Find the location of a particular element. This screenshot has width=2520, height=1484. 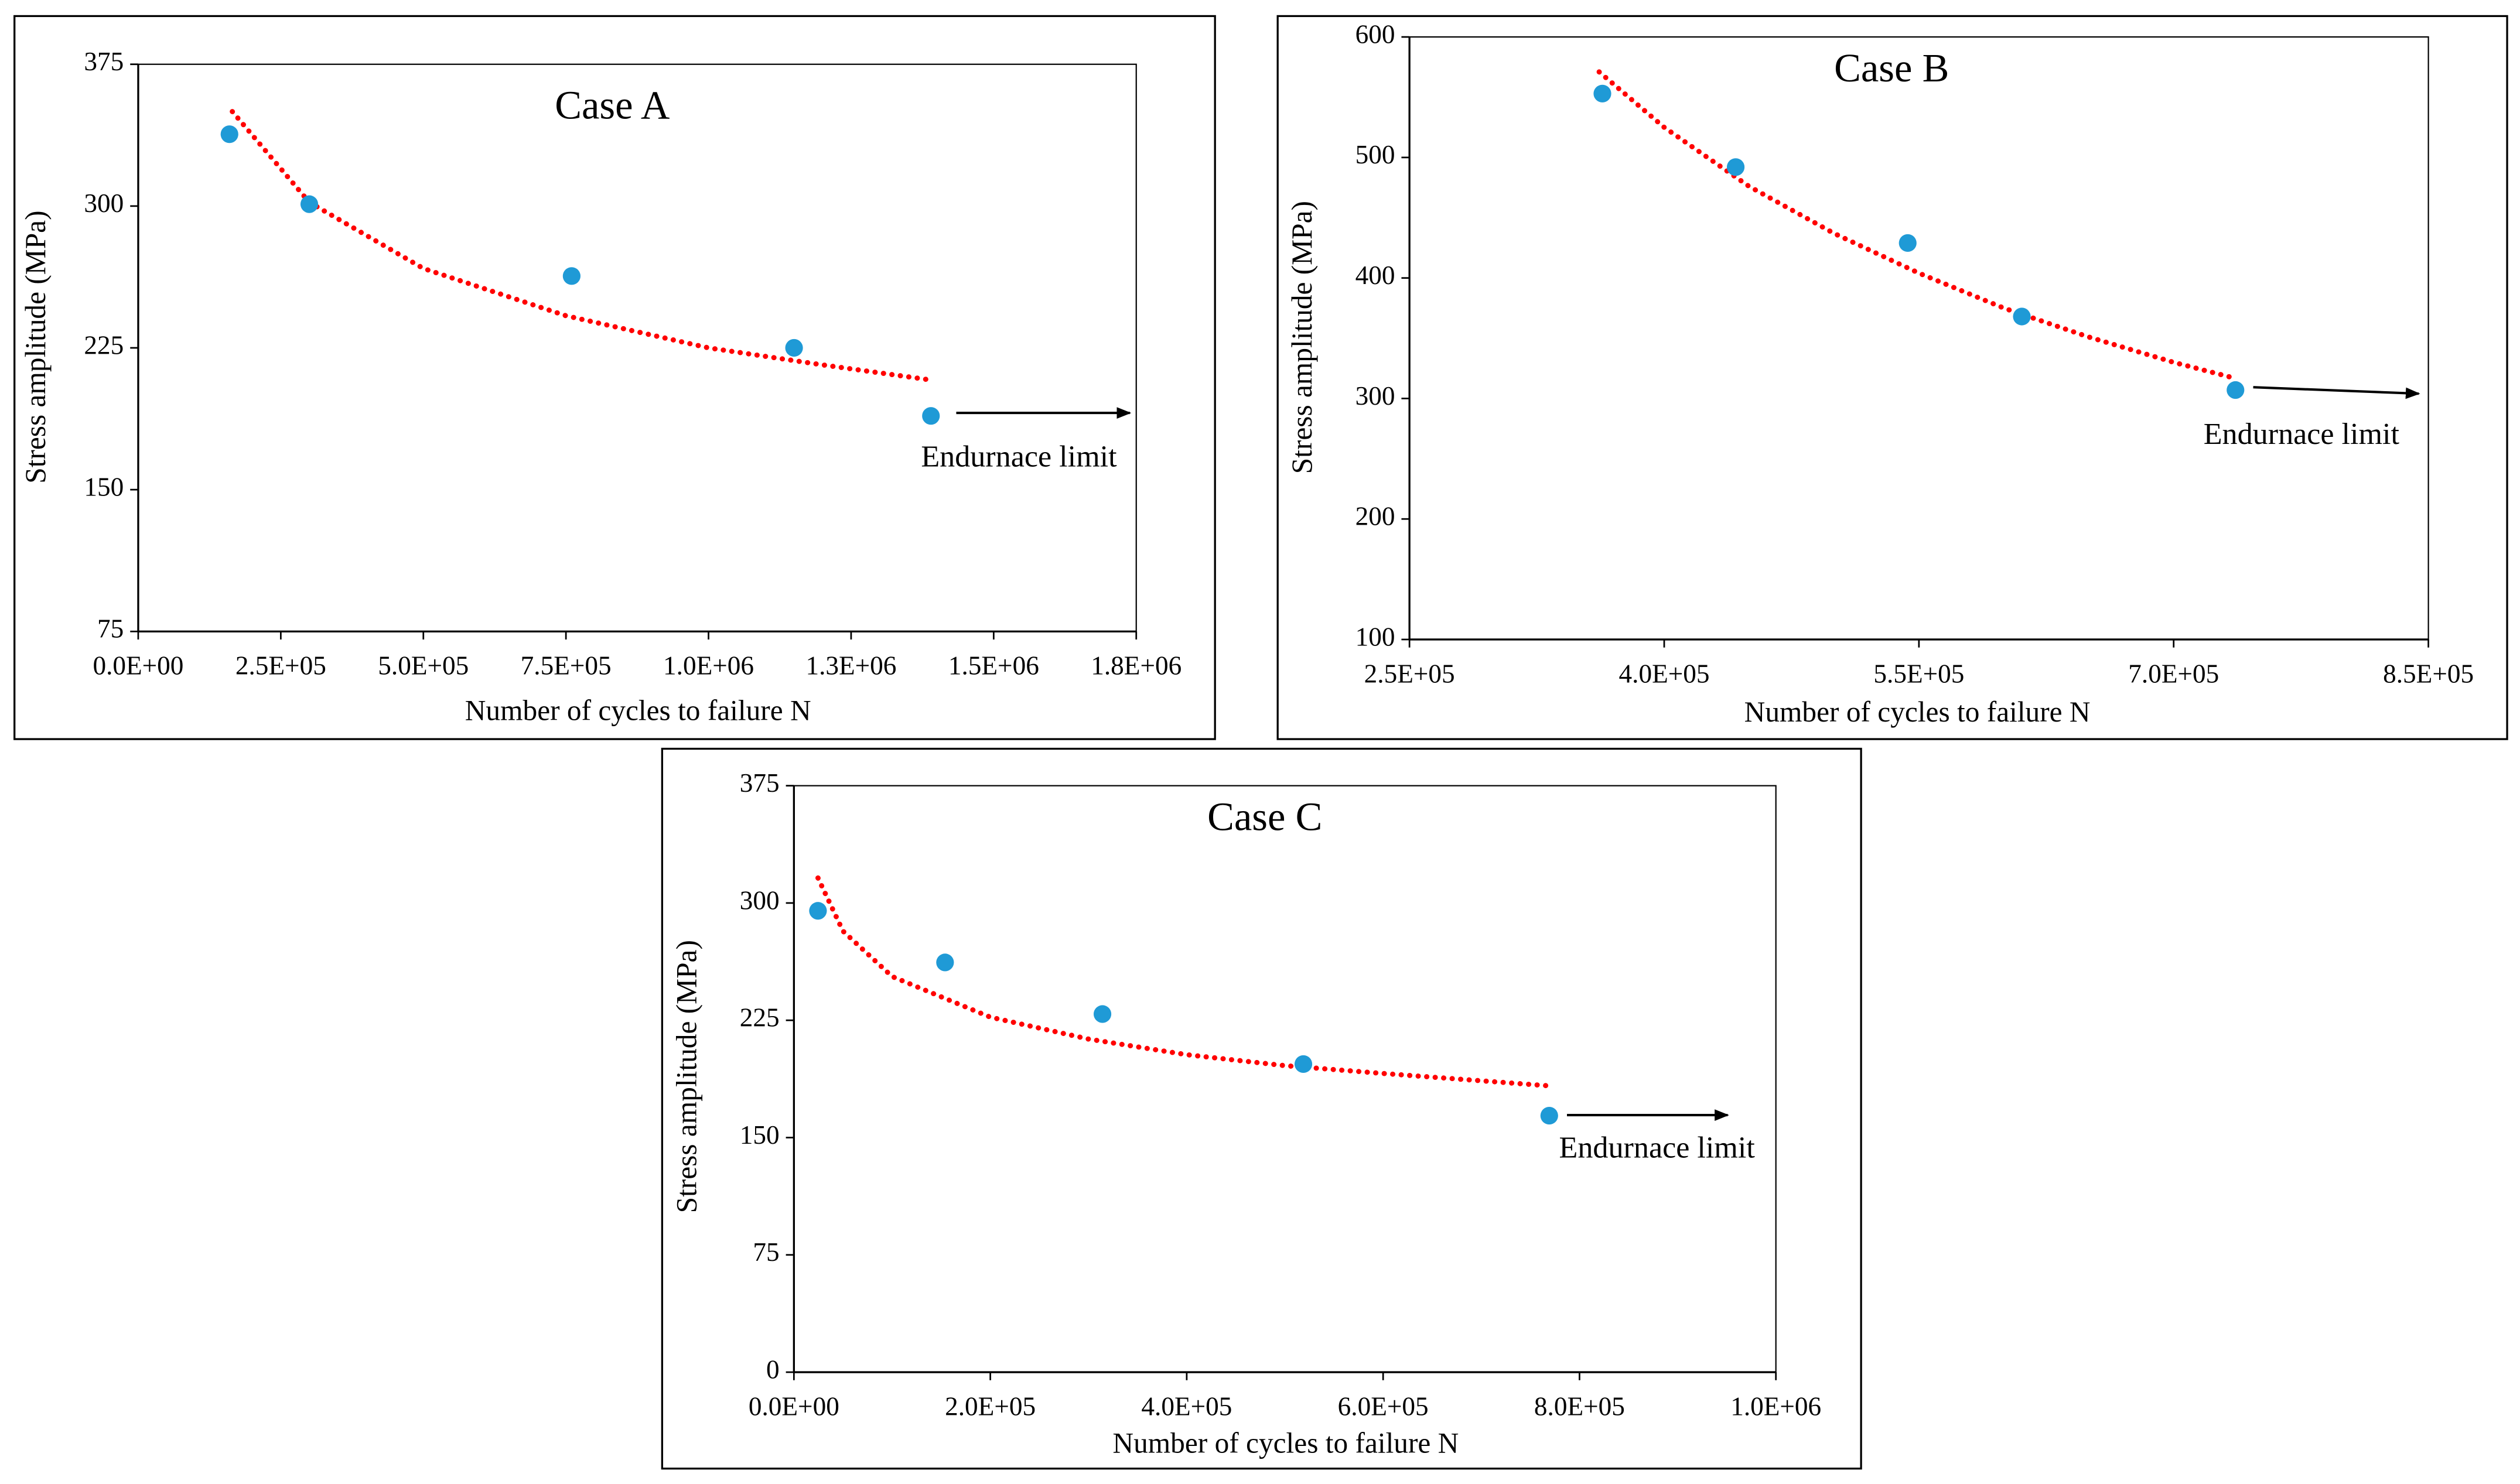

x-tick-label: 1.5E+06 is located at coordinates (993, 666).